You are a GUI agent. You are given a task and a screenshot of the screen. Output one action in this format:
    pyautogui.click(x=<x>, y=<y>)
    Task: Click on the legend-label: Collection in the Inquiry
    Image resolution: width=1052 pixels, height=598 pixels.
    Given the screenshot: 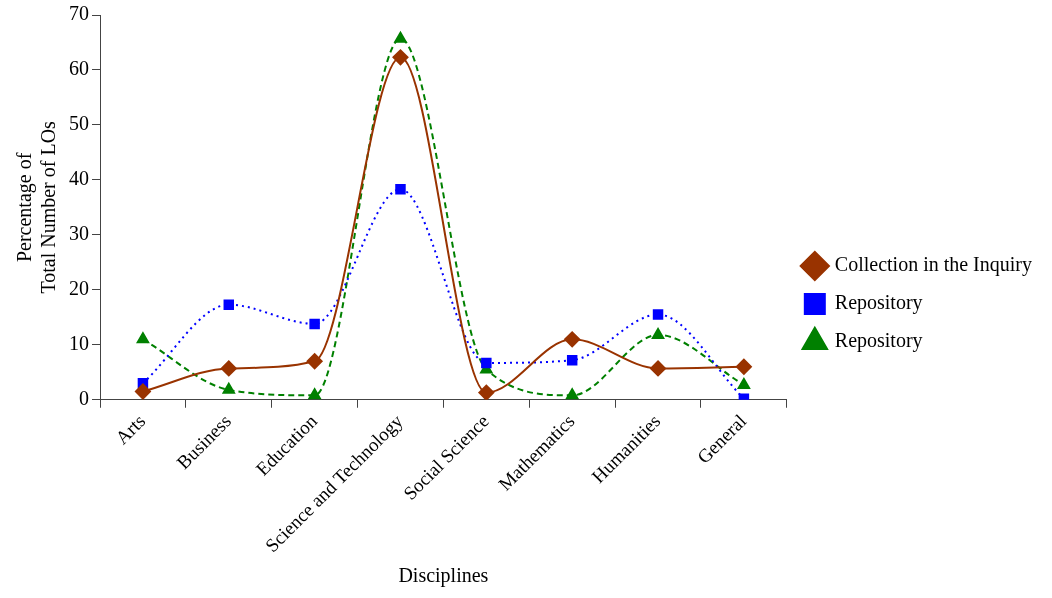 What is the action you would take?
    pyautogui.click(x=933, y=265)
    